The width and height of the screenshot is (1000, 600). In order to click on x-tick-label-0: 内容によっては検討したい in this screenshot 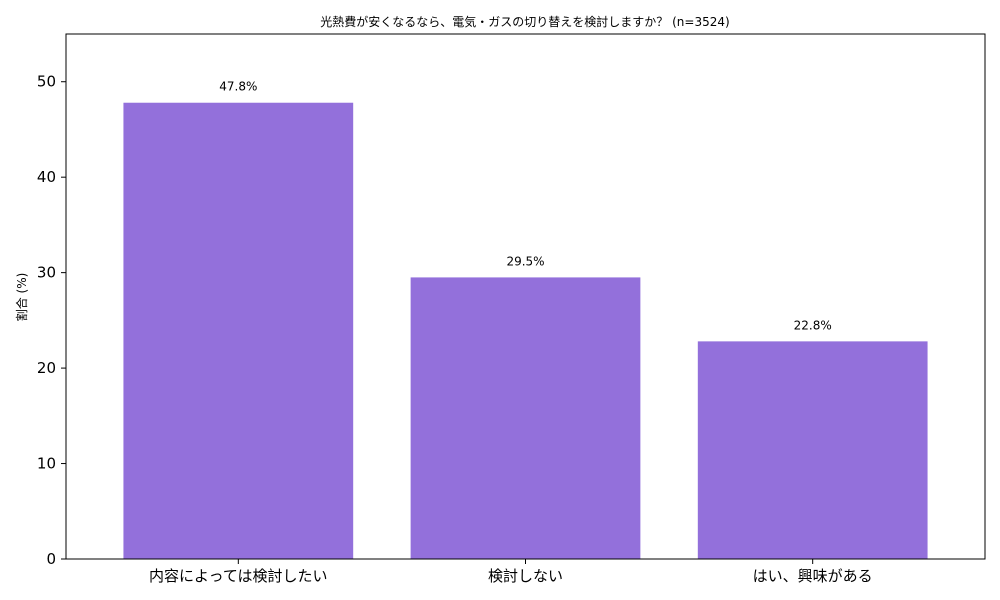, I will do `click(238, 576)`.